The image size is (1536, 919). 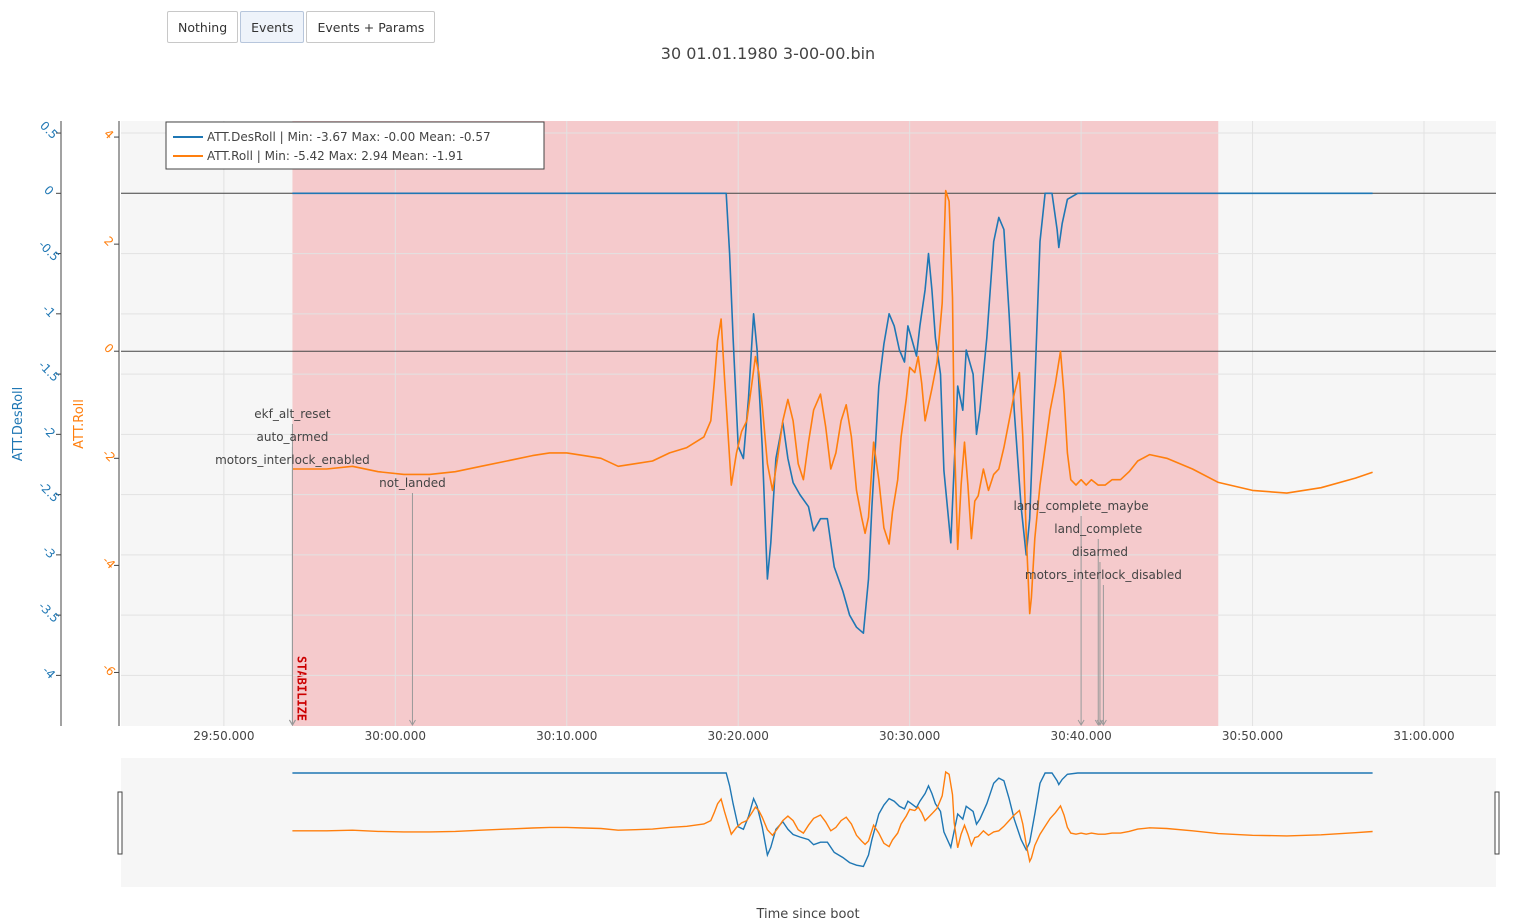 What do you see at coordinates (203, 27) in the screenshot?
I see `nothing-button: Nothing` at bounding box center [203, 27].